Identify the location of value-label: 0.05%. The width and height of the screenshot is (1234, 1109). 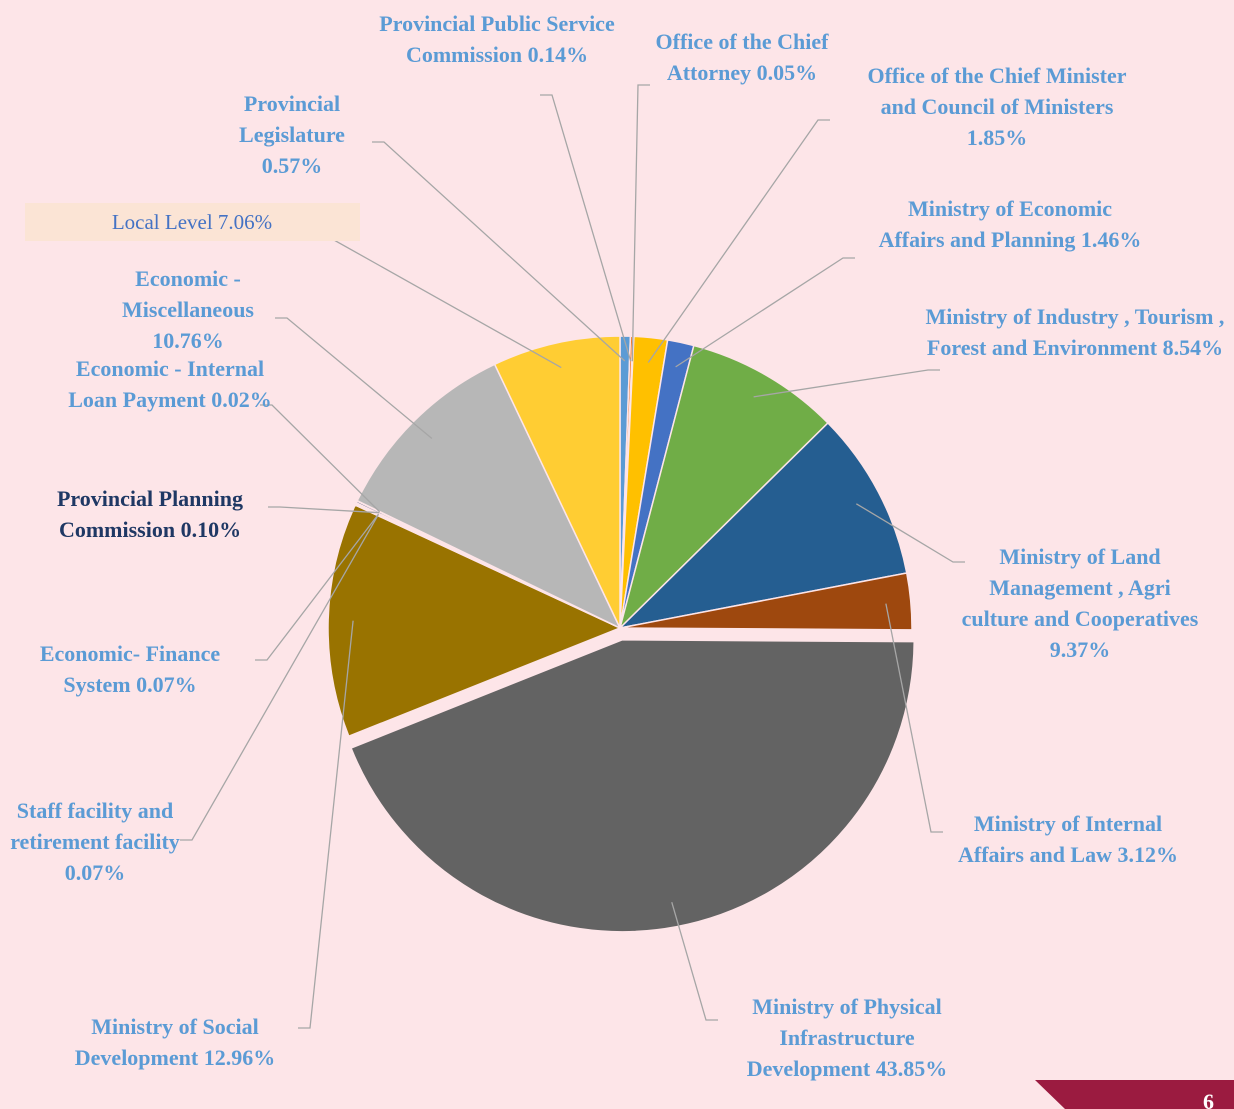
(787, 72).